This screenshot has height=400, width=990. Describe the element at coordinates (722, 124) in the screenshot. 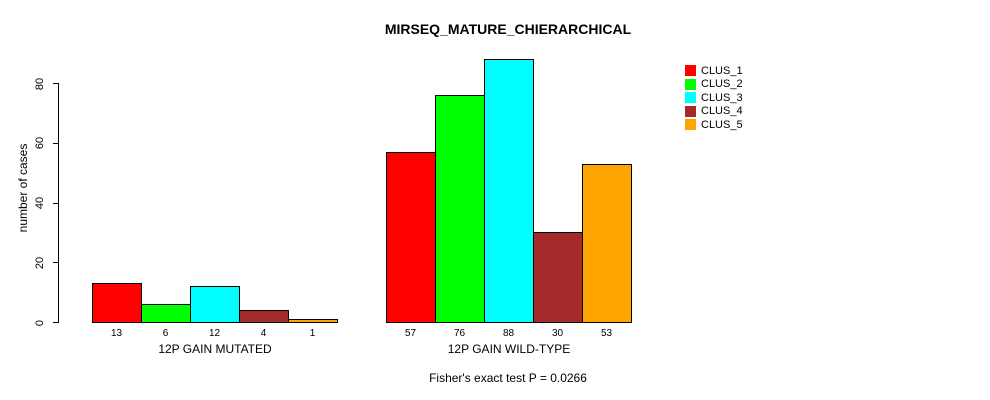

I see `legend-label: CLUS_5` at that location.